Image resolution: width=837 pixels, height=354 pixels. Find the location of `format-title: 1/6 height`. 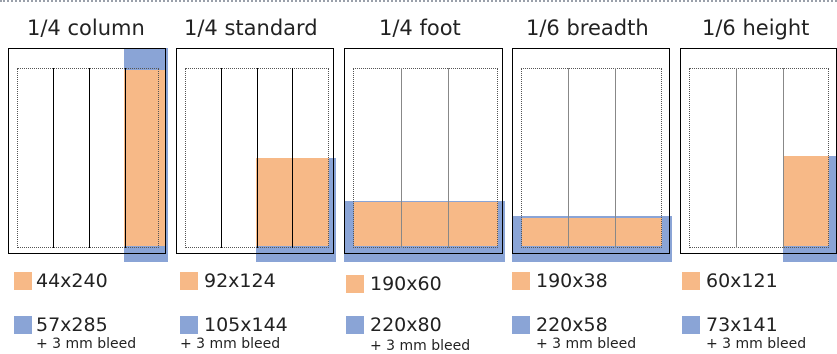

format-title: 1/6 height is located at coordinates (756, 28).